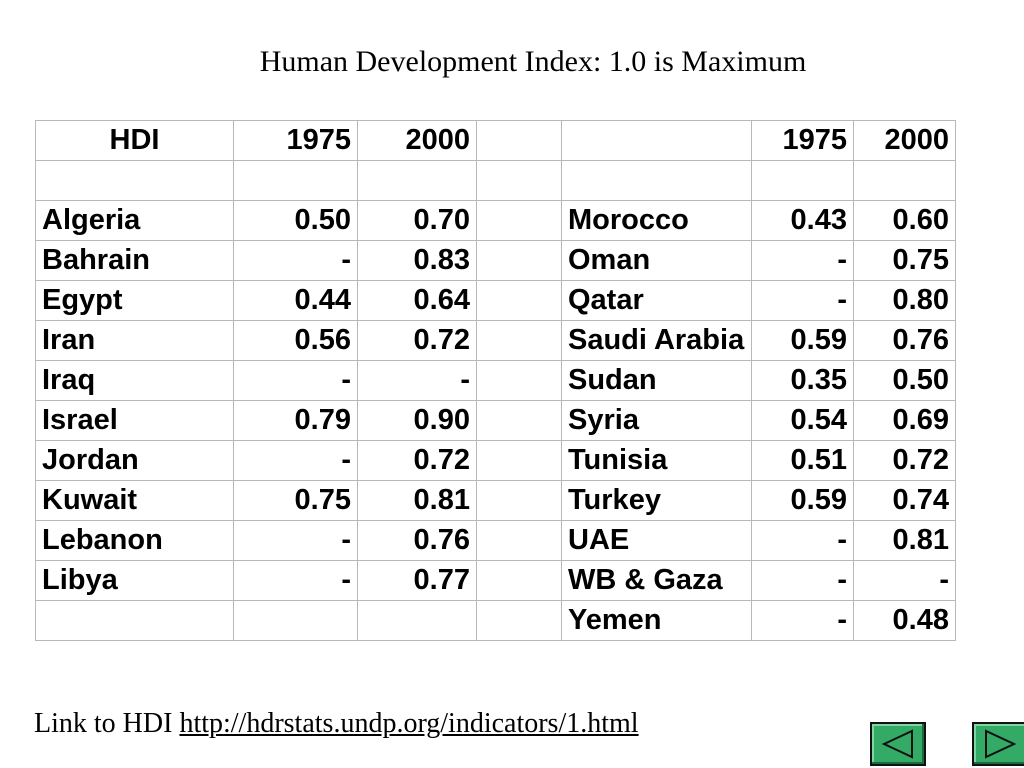 This screenshot has height=768, width=1024. Describe the element at coordinates (533, 61) in the screenshot. I see `page-title: Human Development Index: 1.0 is Maximum` at that location.